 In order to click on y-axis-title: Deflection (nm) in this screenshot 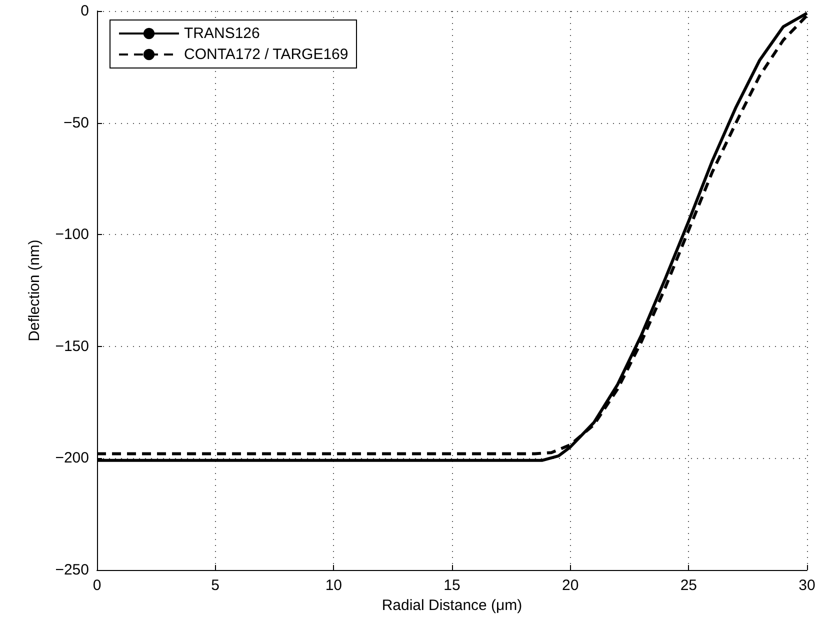, I will do `click(34, 291)`.